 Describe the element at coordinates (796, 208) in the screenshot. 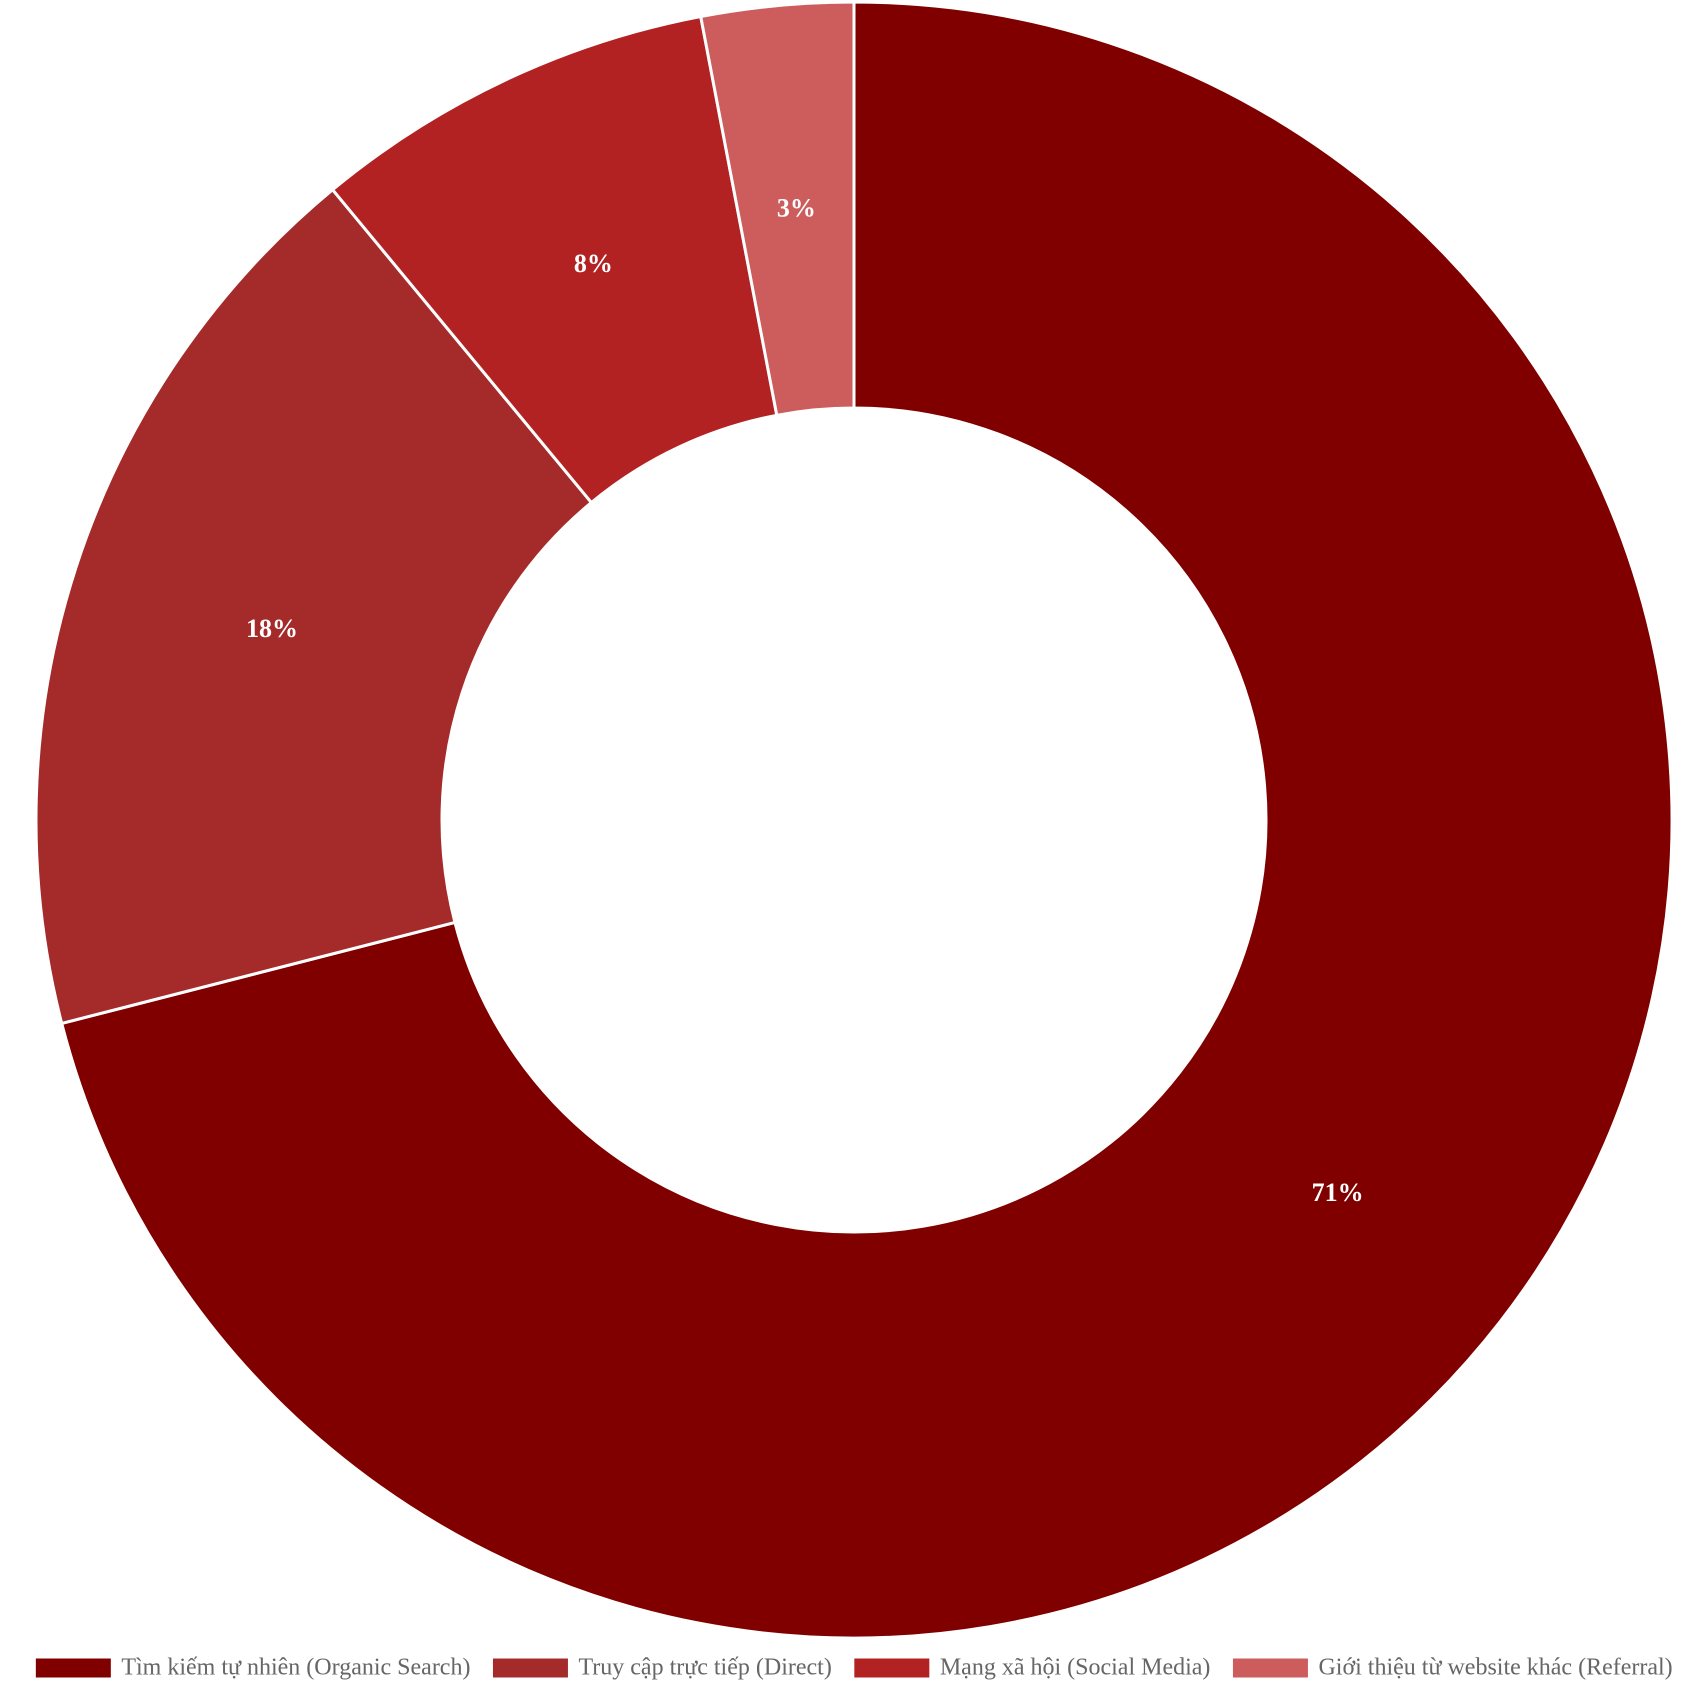

I see `slice-label-gioi-thieu-tu-website-khac-referral: 3%` at that location.